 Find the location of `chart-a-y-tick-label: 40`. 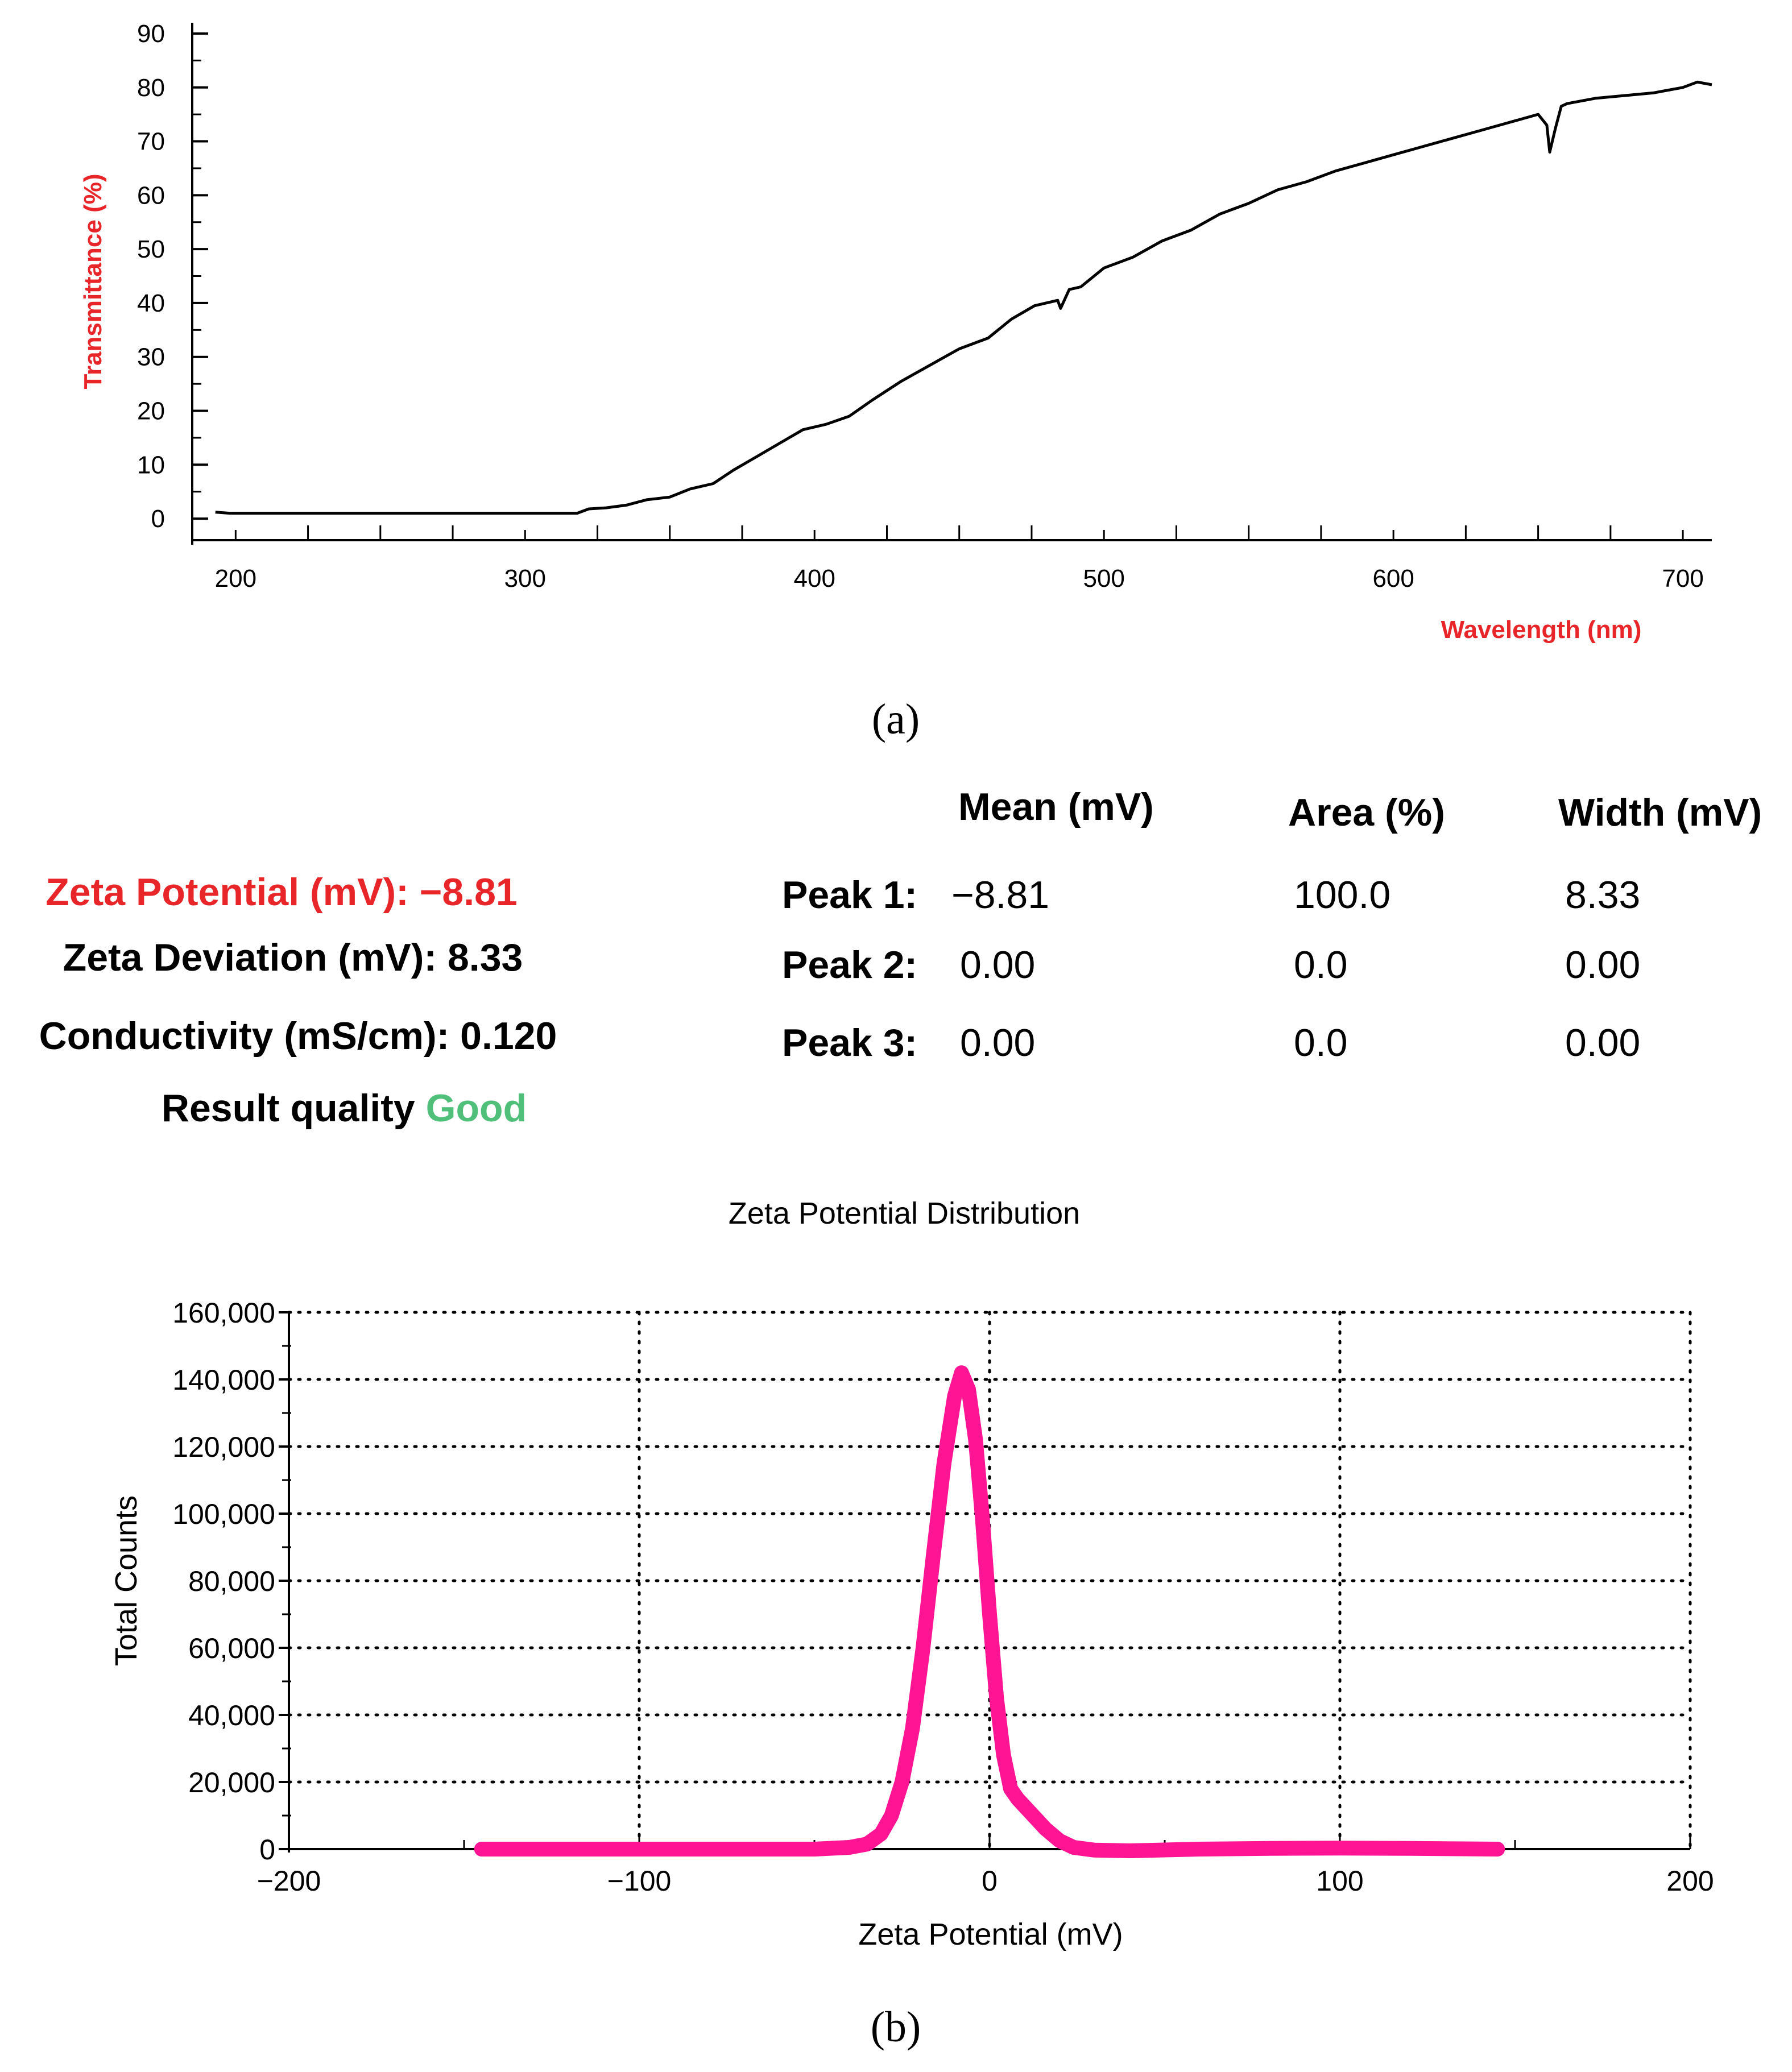

chart-a-y-tick-label: 40 is located at coordinates (151, 303).